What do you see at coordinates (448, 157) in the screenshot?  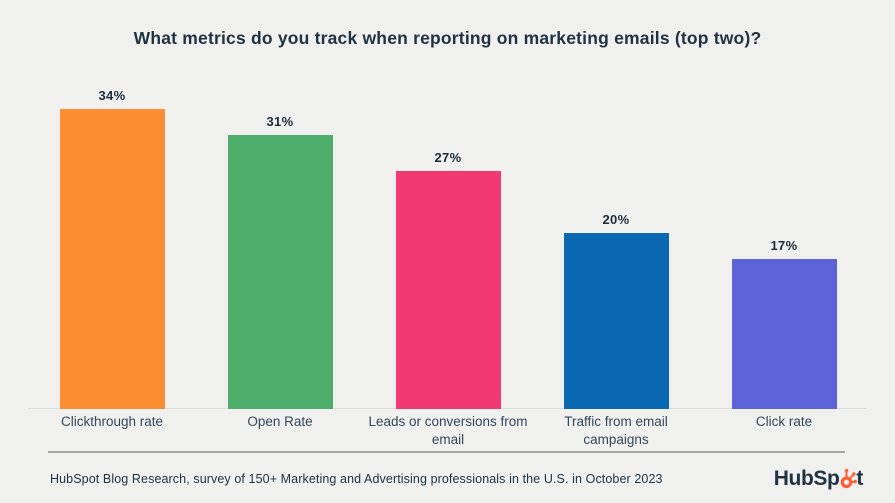 I see `bar-value-label: 27%` at bounding box center [448, 157].